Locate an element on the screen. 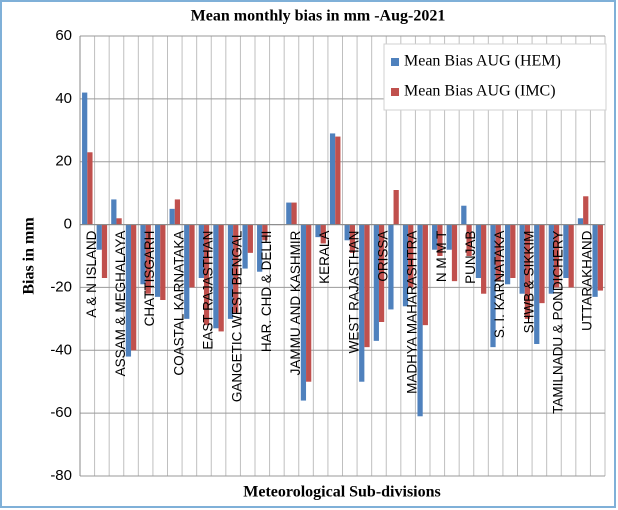 The image size is (618, 510). x-tick-label: CHATTISGARH is located at coordinates (149, 279).